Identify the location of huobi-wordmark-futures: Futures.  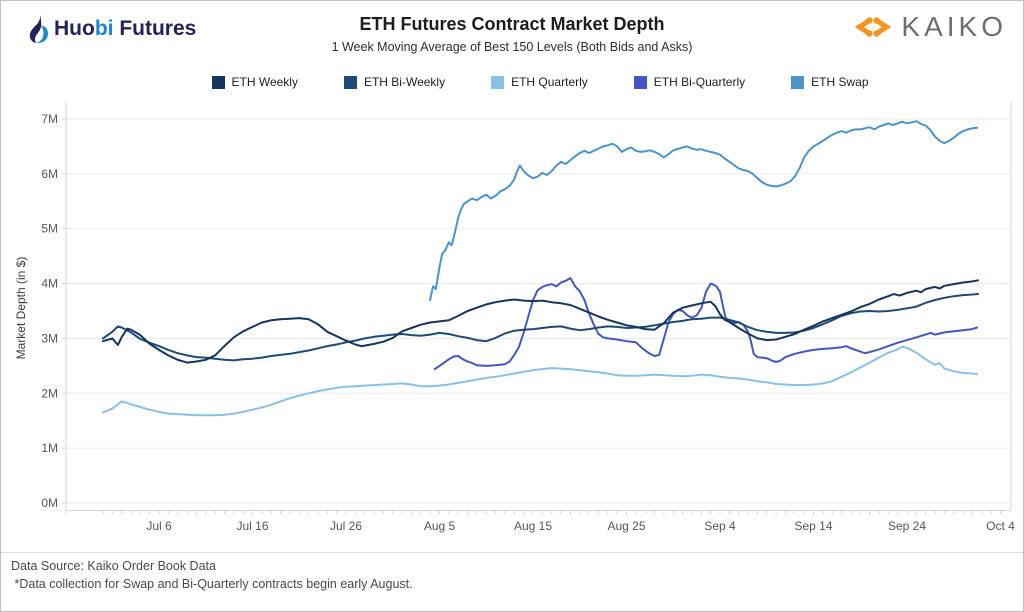
(155, 28).